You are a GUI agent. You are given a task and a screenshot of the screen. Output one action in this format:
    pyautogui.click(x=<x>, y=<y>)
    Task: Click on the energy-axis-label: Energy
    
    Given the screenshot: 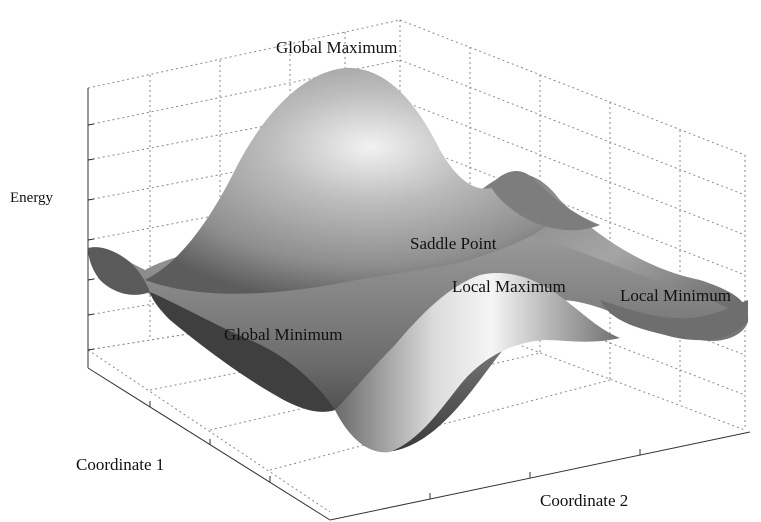 What is the action you would take?
    pyautogui.click(x=32, y=198)
    